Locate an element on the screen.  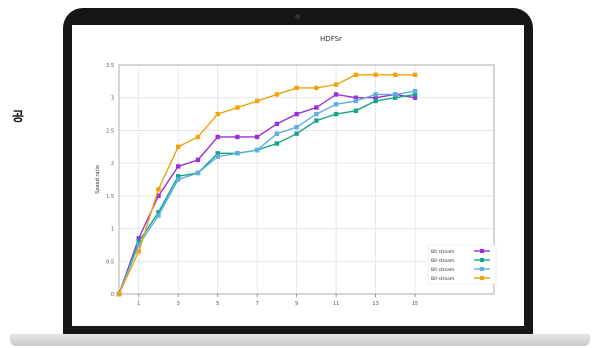
x-tick-label: 5 is located at coordinates (217, 304).